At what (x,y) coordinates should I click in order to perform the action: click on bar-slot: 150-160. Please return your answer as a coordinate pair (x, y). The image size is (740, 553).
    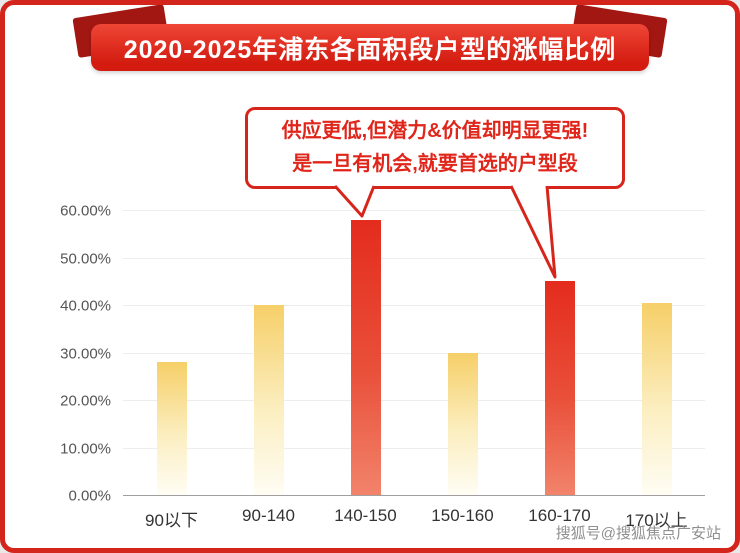
    Looking at the image, I should click on (462, 367).